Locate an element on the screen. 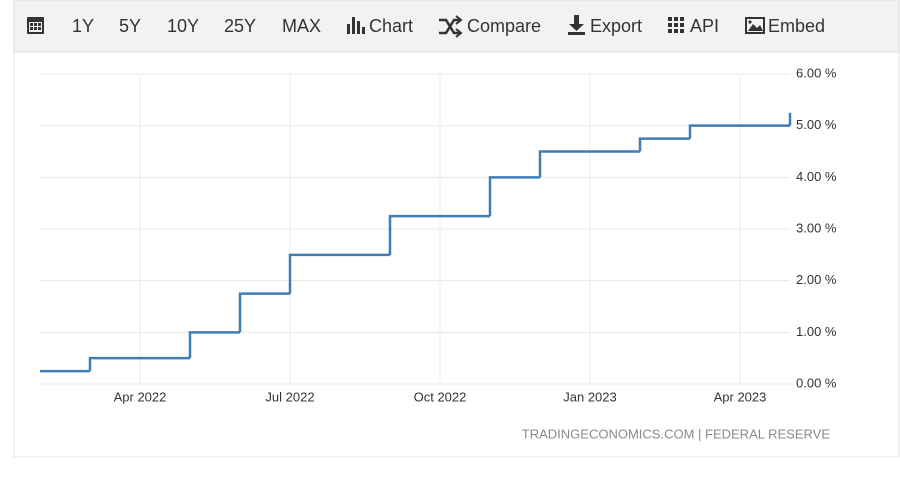 Image resolution: width=900 pixels, height=482 pixels. toolbar-button: Chart is located at coordinates (391, 26).